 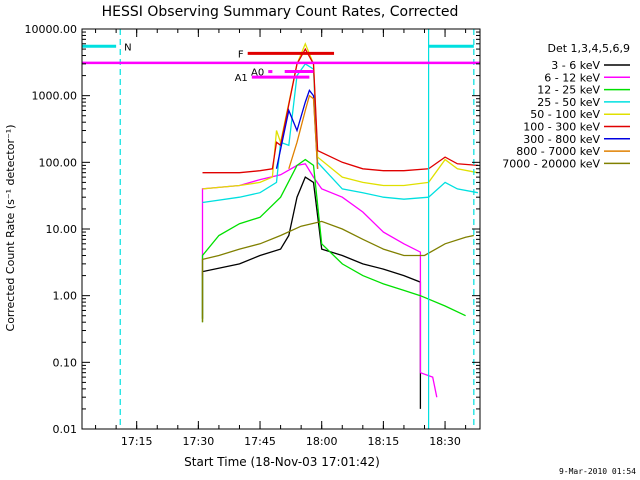 What do you see at coordinates (565, 114) in the screenshot?
I see `legend-entry-label: 50 - 100 keV` at bounding box center [565, 114].